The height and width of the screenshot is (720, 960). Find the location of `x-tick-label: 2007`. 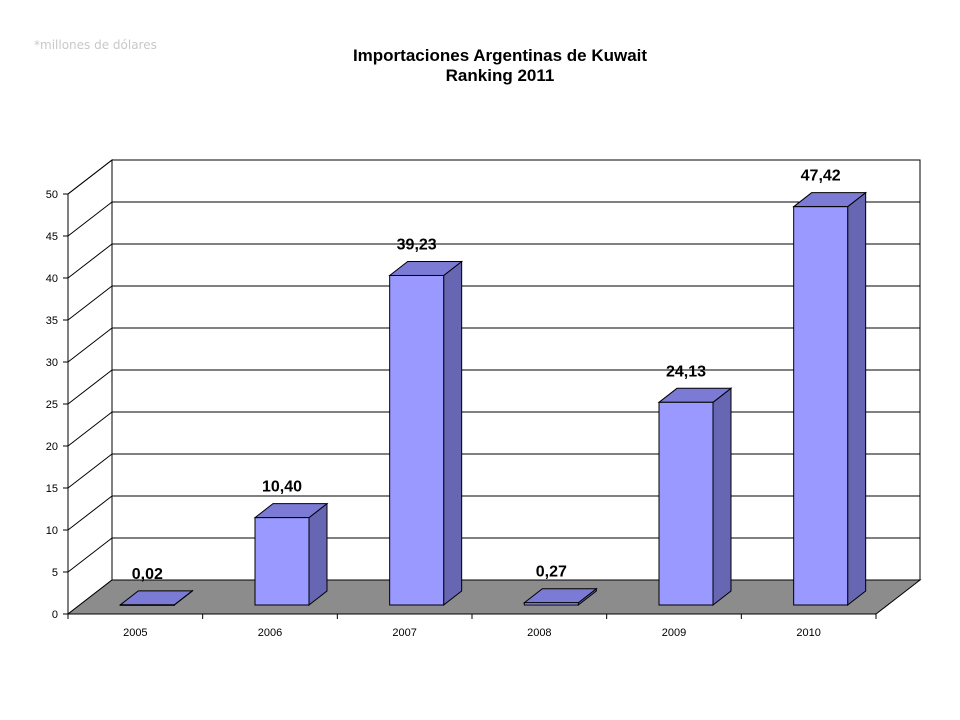

x-tick-label: 2007 is located at coordinates (404, 633).